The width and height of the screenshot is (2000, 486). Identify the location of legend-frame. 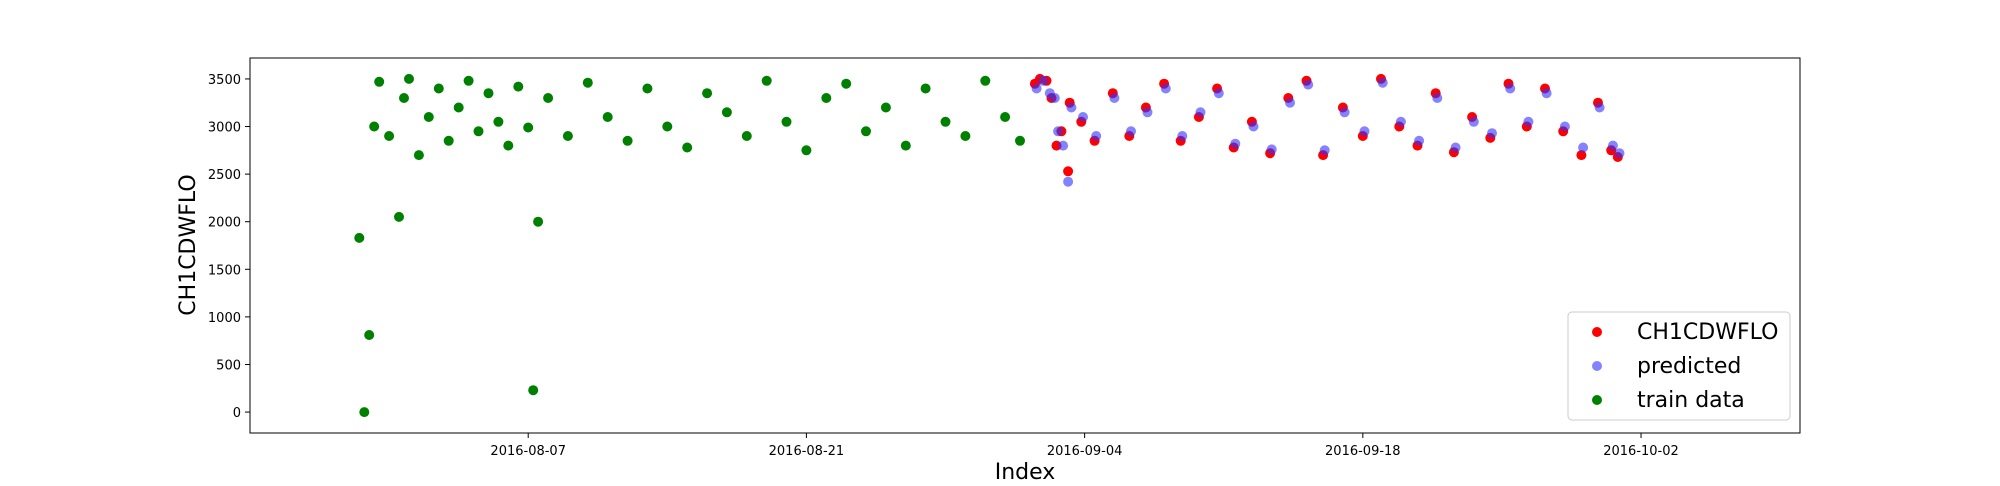
(1679, 366).